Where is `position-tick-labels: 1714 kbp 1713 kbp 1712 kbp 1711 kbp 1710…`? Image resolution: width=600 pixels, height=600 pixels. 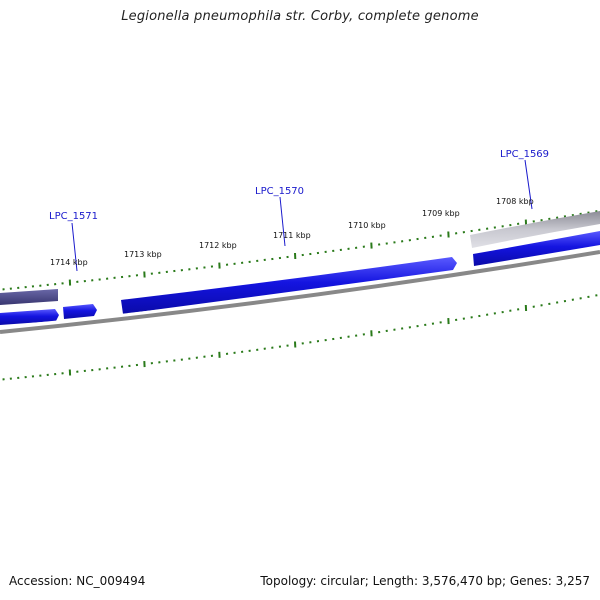 position-tick-labels: 1714 kbp 1713 kbp 1712 kbp 1711 kbp 1710… is located at coordinates (292, 232).